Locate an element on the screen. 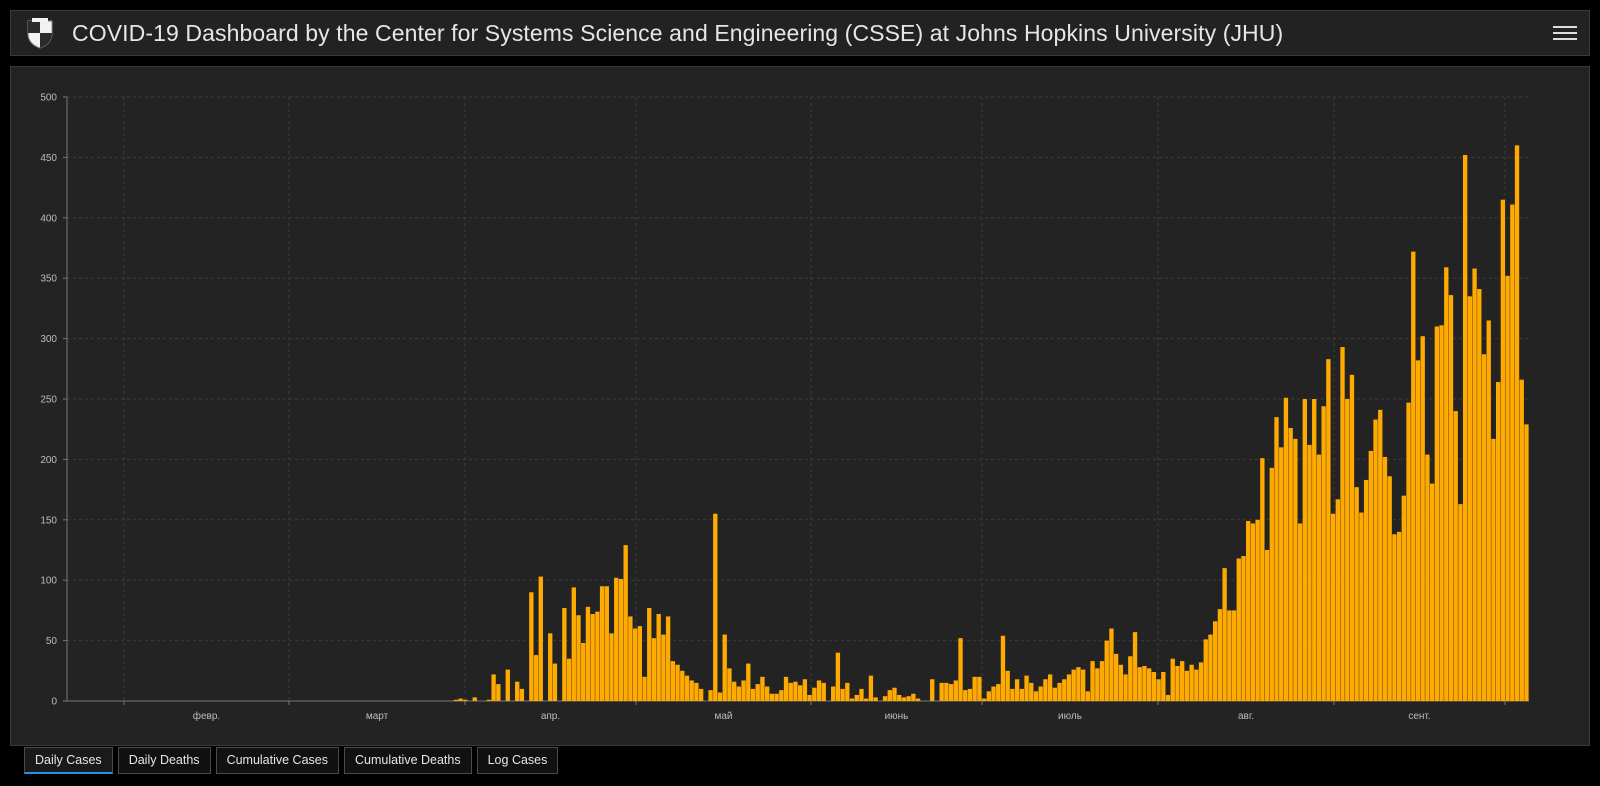 Image resolution: width=1600 pixels, height=786 pixels. tab-daily-cases: Daily Cases is located at coordinates (68, 760).